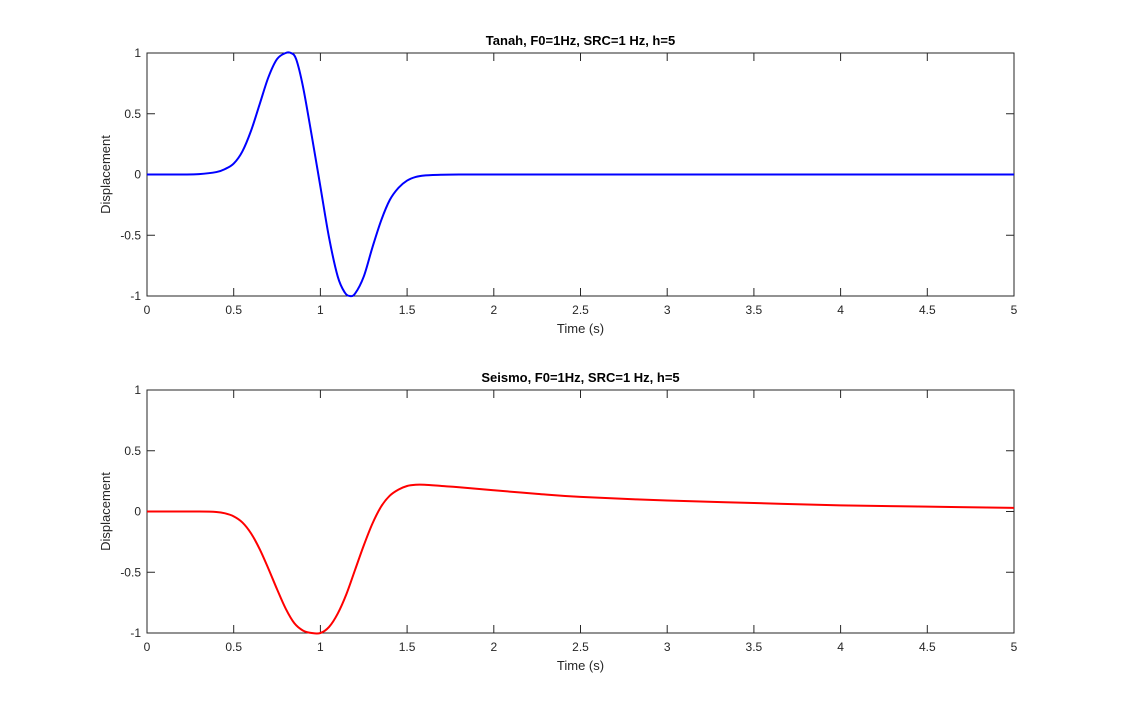 This screenshot has height=711, width=1122. I want to click on chart-title: Tanah, F0=1Hz, SRC=1 Hz, h=5, so click(580, 40).